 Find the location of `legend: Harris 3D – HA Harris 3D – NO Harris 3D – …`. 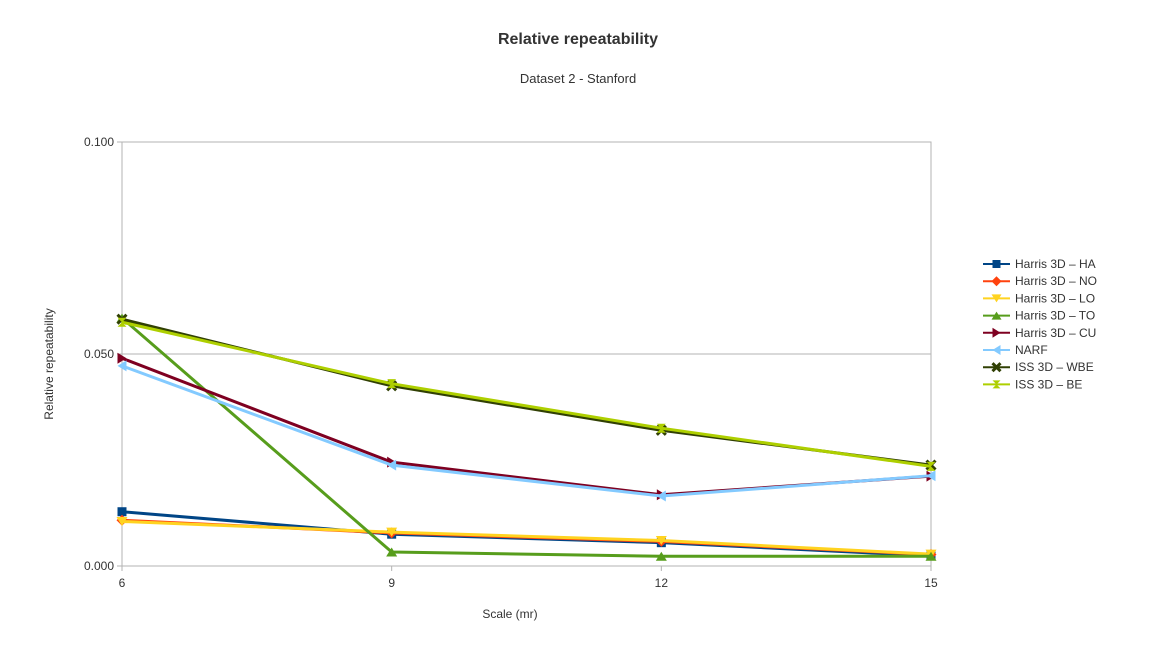

legend: Harris 3D – HA Harris 3D – NO Harris 3D – … is located at coordinates (1040, 324).